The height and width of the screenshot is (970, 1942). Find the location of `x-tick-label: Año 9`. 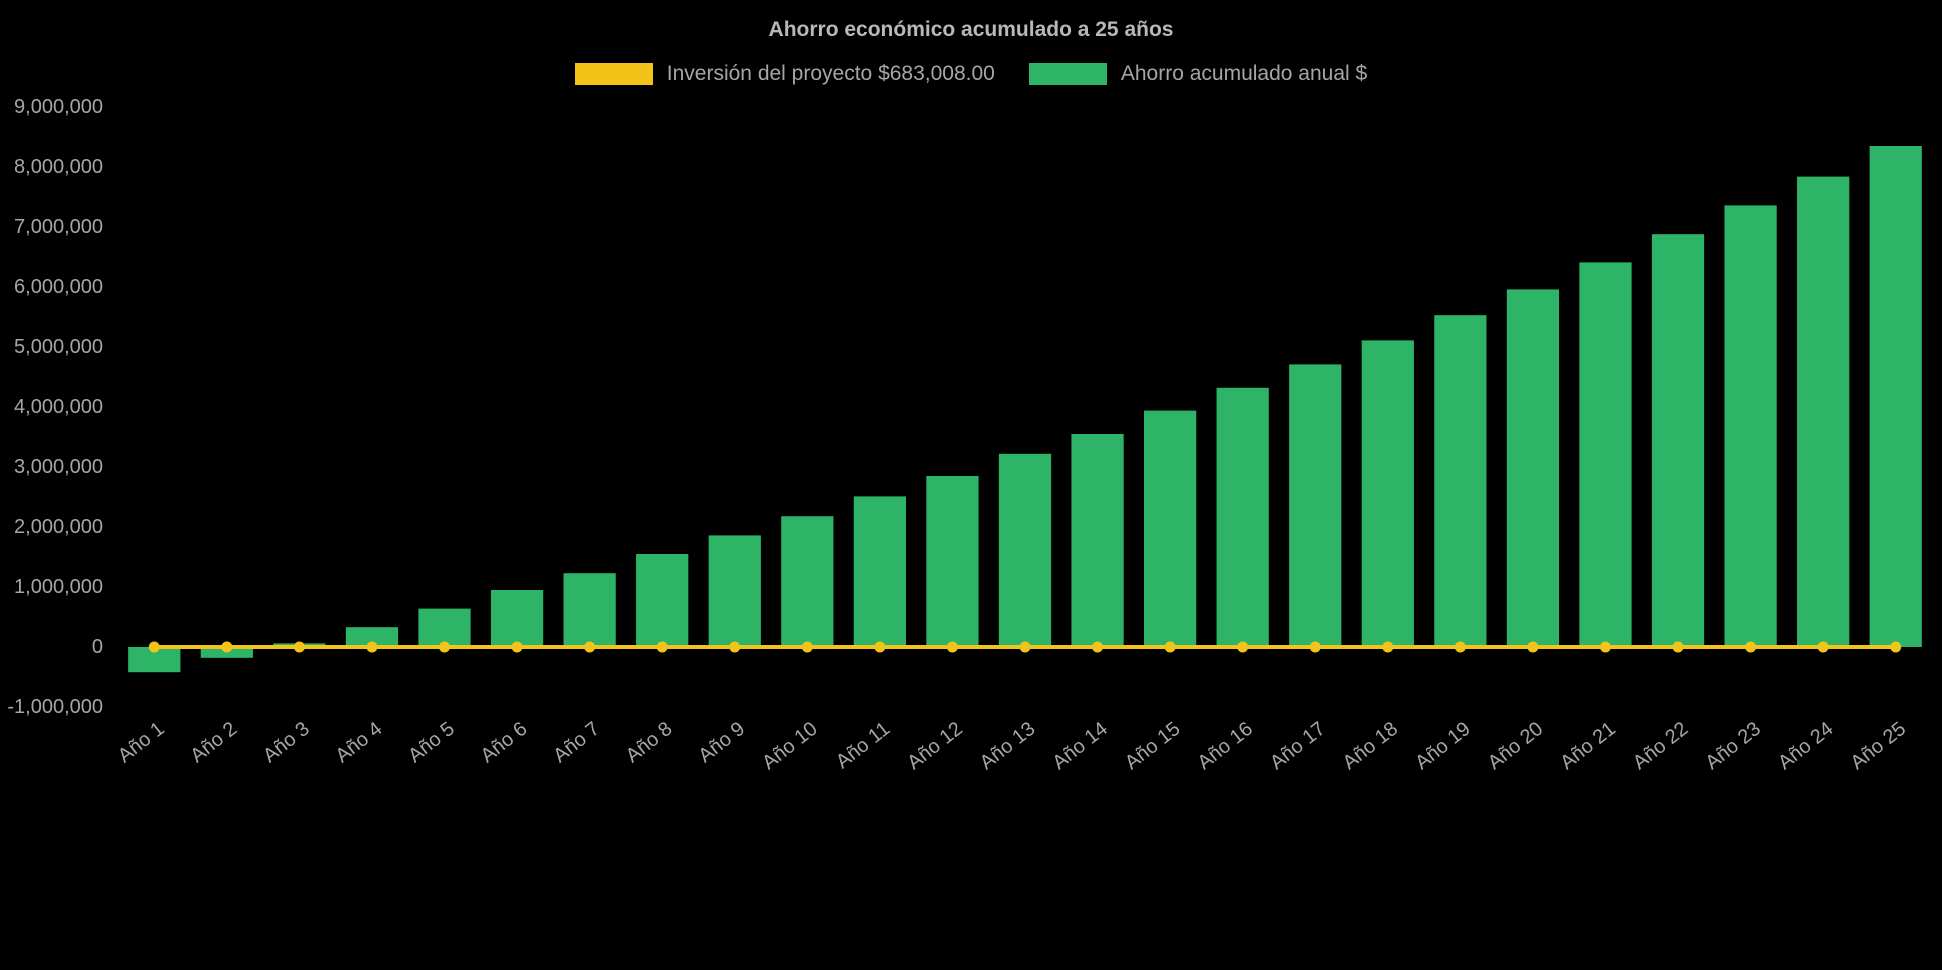

x-tick-label: Año 9 is located at coordinates (721, 743).